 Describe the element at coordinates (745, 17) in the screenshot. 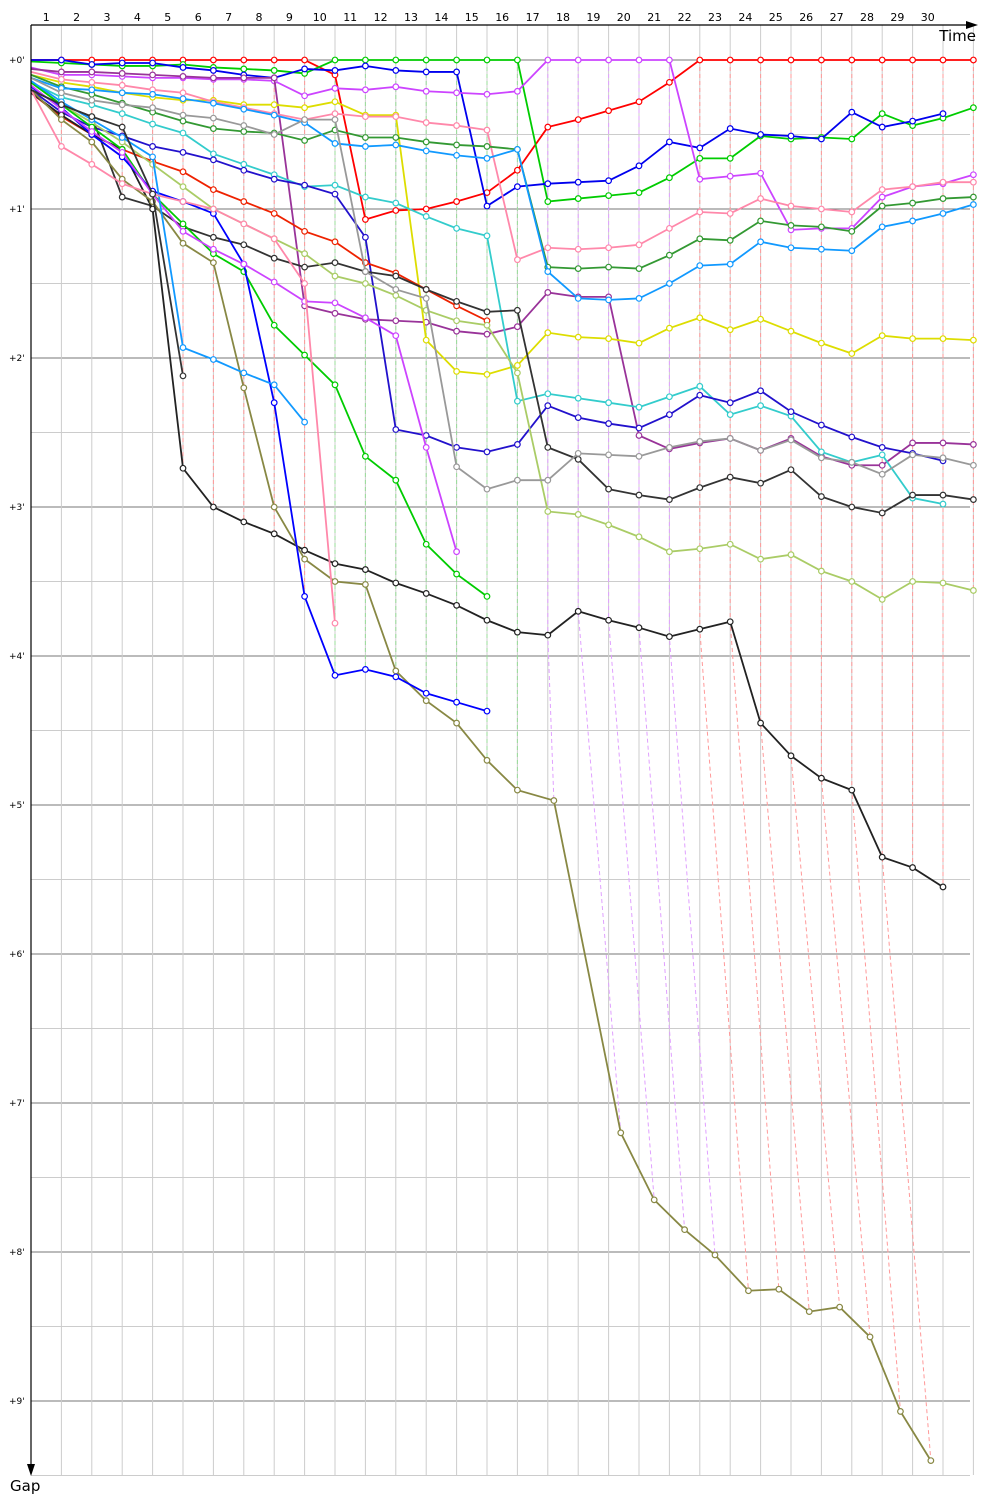

I see `x-tick-label: 24` at that location.